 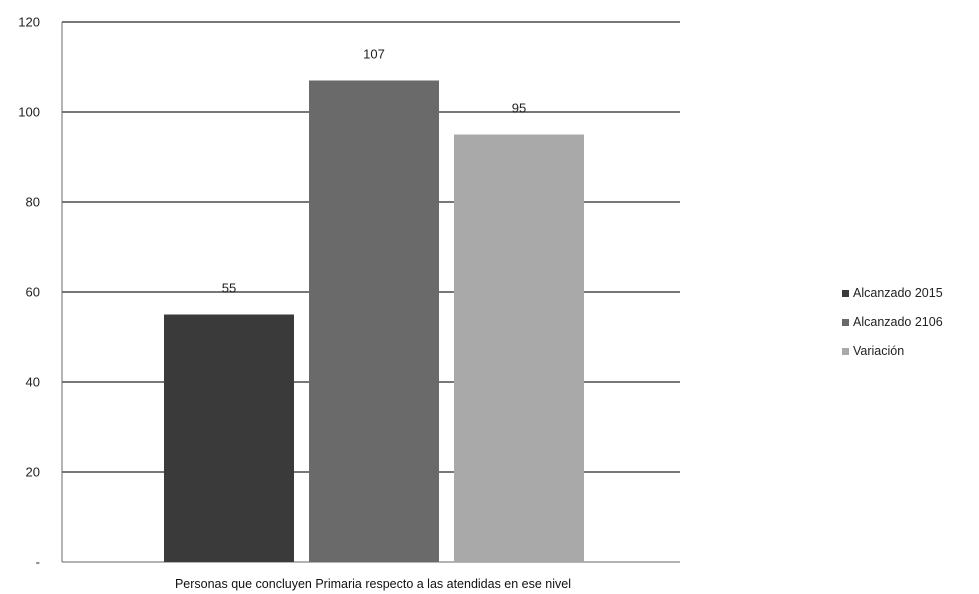 I want to click on data-label: 107, so click(x=374, y=54).